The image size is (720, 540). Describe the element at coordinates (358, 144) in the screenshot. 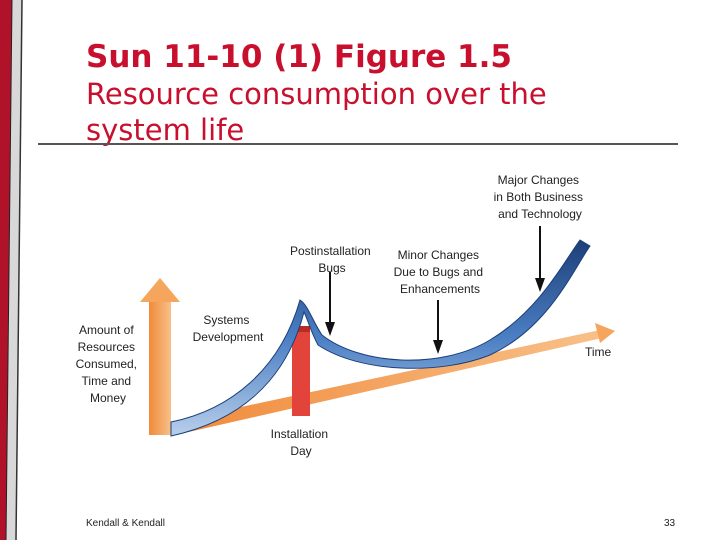

I see `title-divider` at that location.